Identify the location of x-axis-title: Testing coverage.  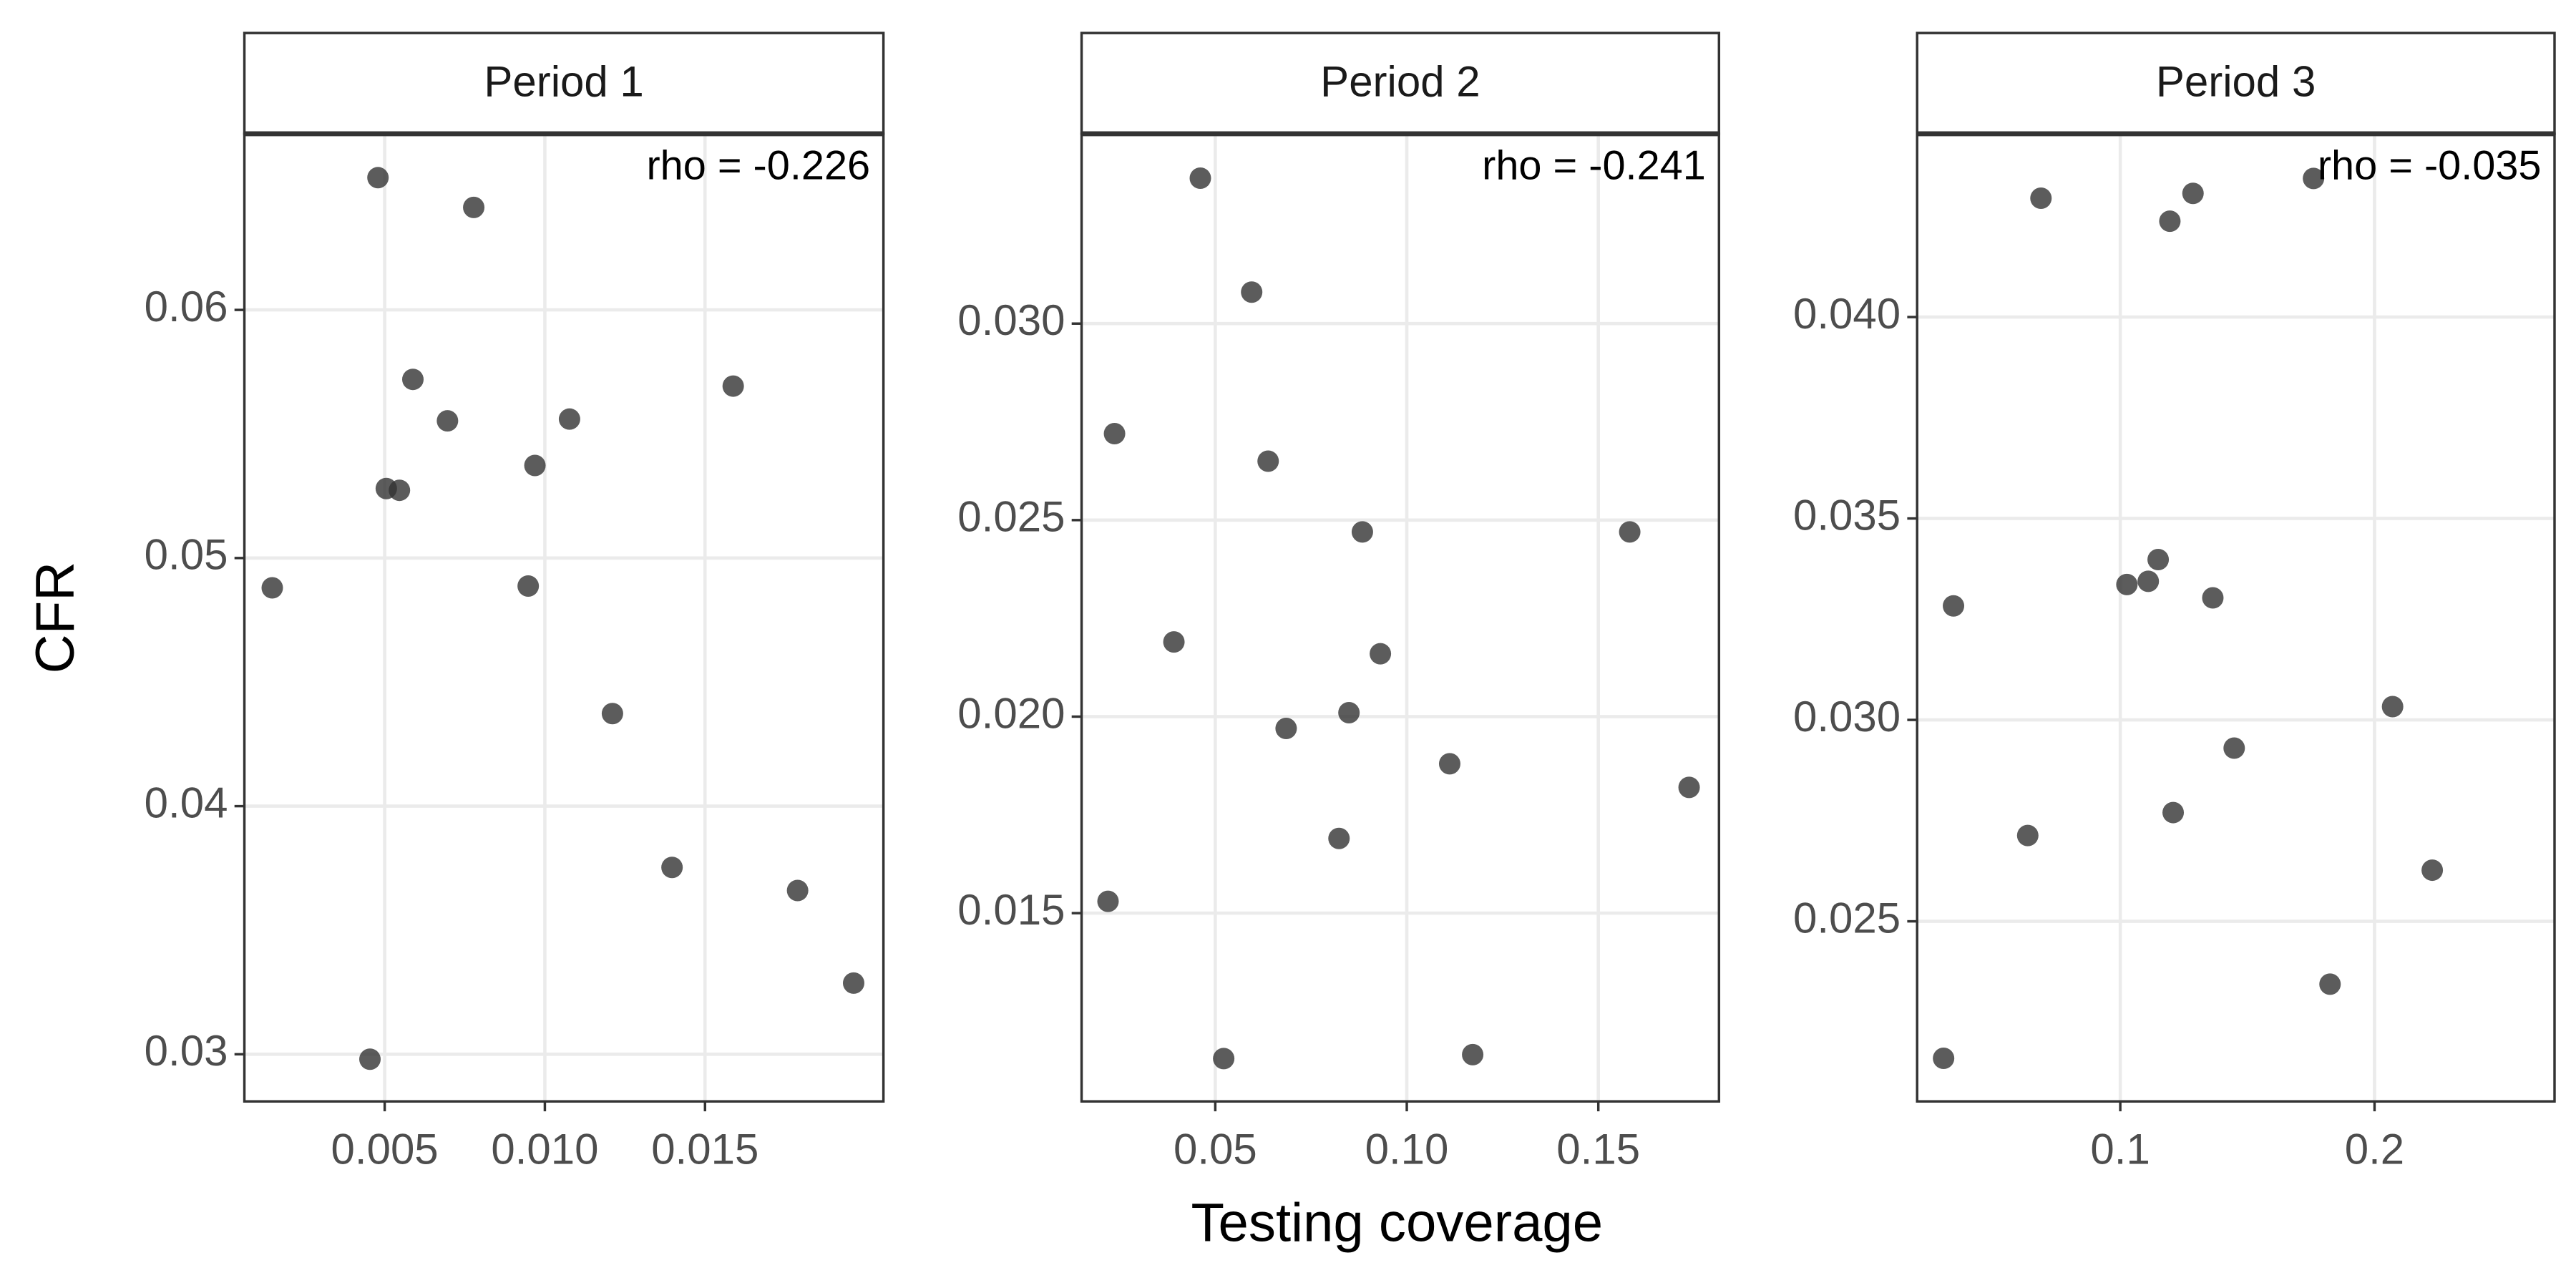
(1397, 1223).